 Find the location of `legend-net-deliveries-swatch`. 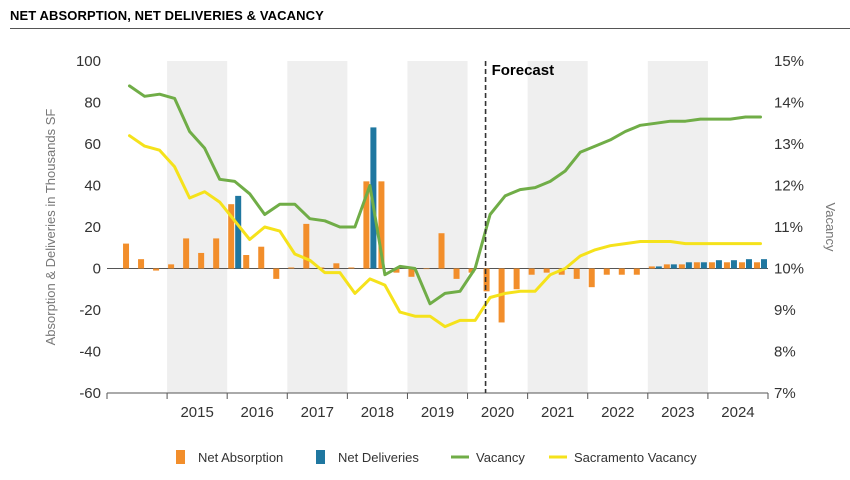

legend-net-deliveries-swatch is located at coordinates (320, 457).